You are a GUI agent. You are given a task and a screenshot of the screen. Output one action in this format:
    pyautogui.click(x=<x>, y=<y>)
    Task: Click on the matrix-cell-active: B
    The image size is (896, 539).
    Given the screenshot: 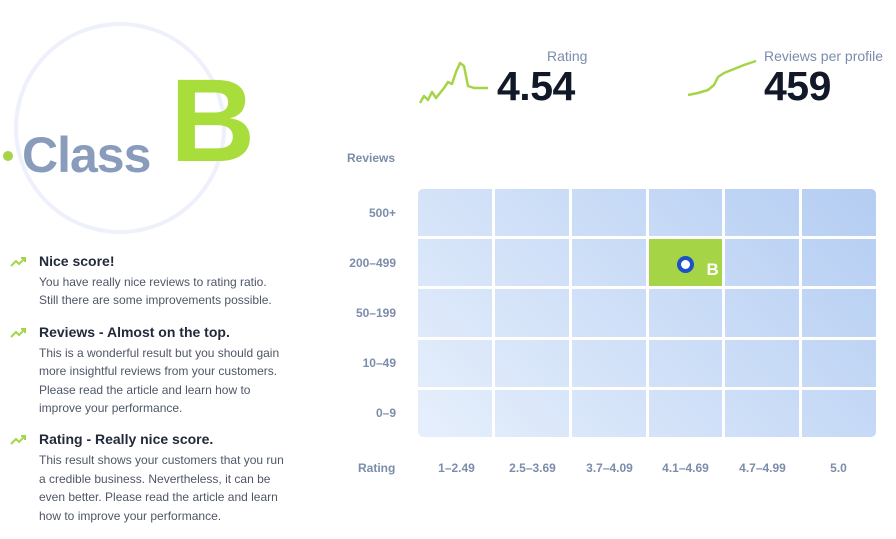 What is the action you would take?
    pyautogui.click(x=685, y=263)
    